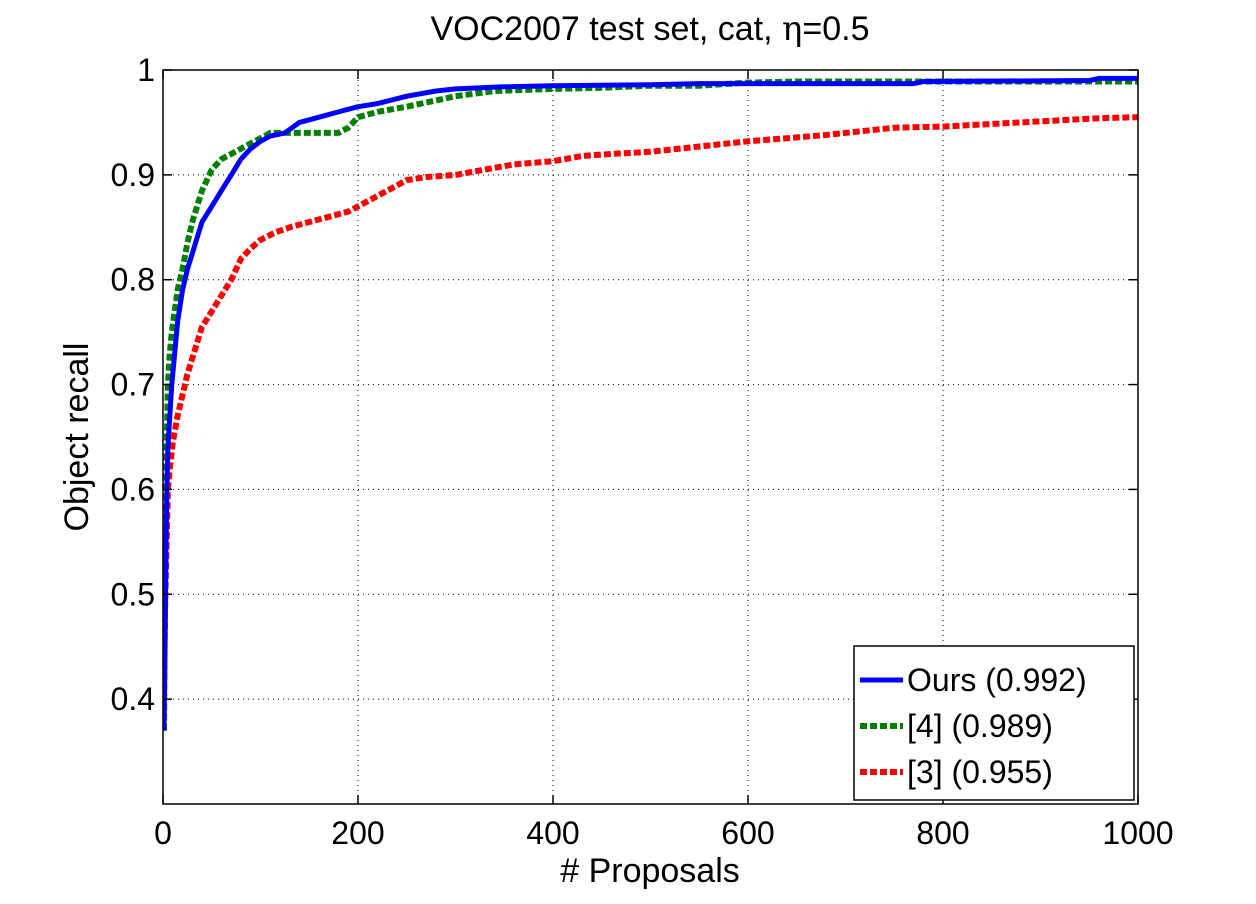 The image size is (1256, 904). Describe the element at coordinates (980, 772) in the screenshot. I see `legend-label-ref3: [3] (0.955)` at that location.